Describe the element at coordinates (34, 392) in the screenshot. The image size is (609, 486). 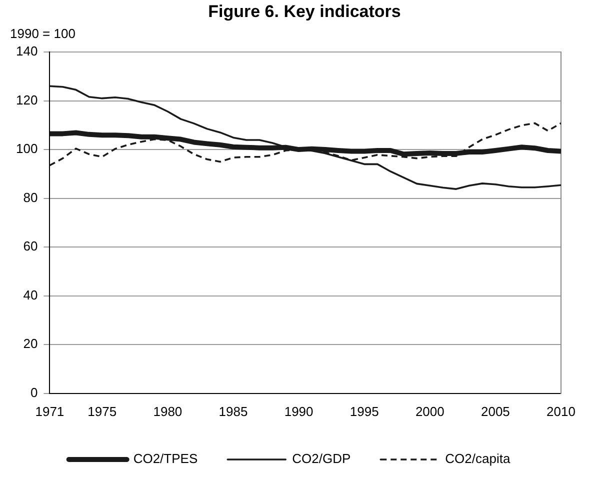
I see `y-tick-label: 0` at that location.